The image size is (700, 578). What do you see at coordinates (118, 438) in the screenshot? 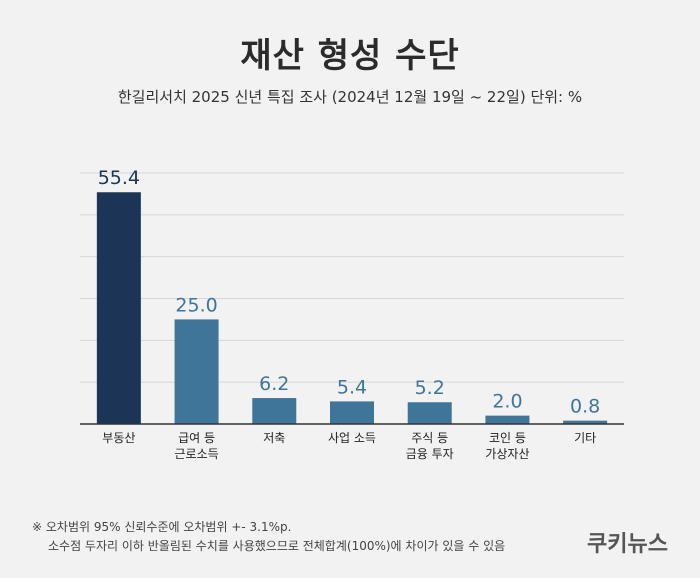
I see `category-label-0: 부동산` at bounding box center [118, 438].